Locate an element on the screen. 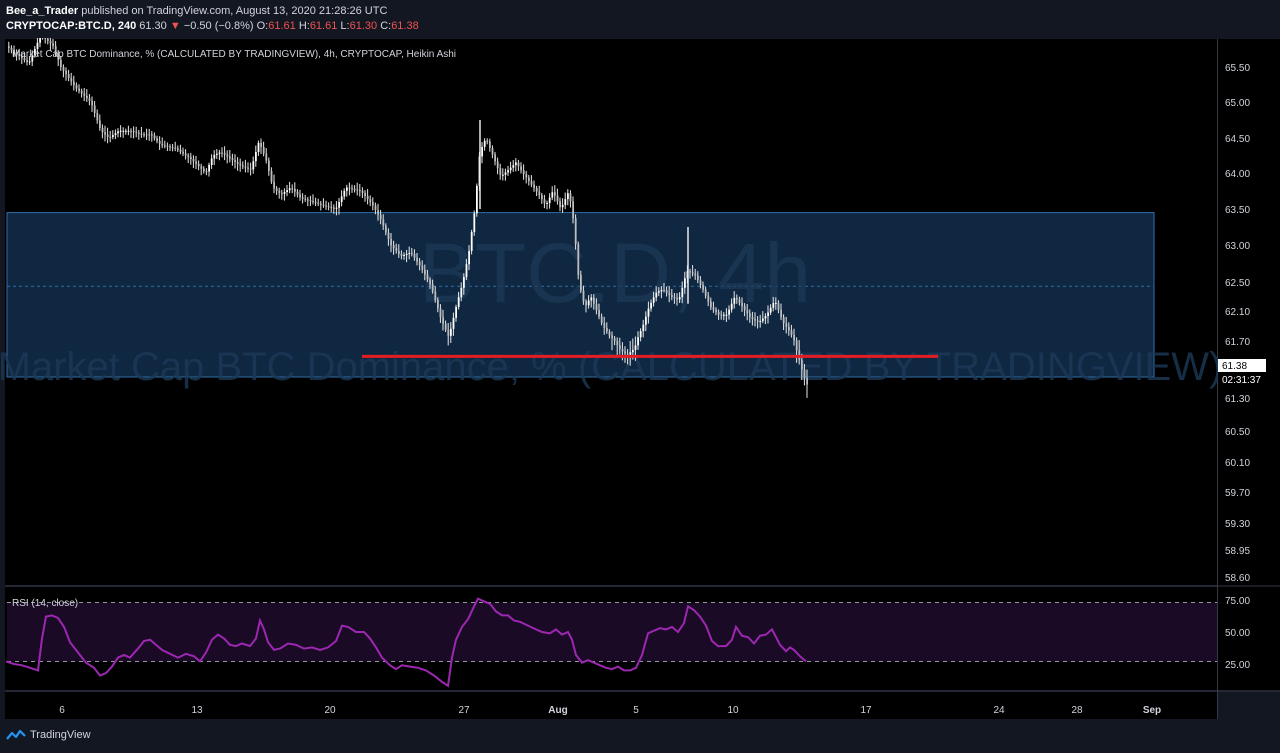  price-tick-label: 62.10 is located at coordinates (1237, 312).